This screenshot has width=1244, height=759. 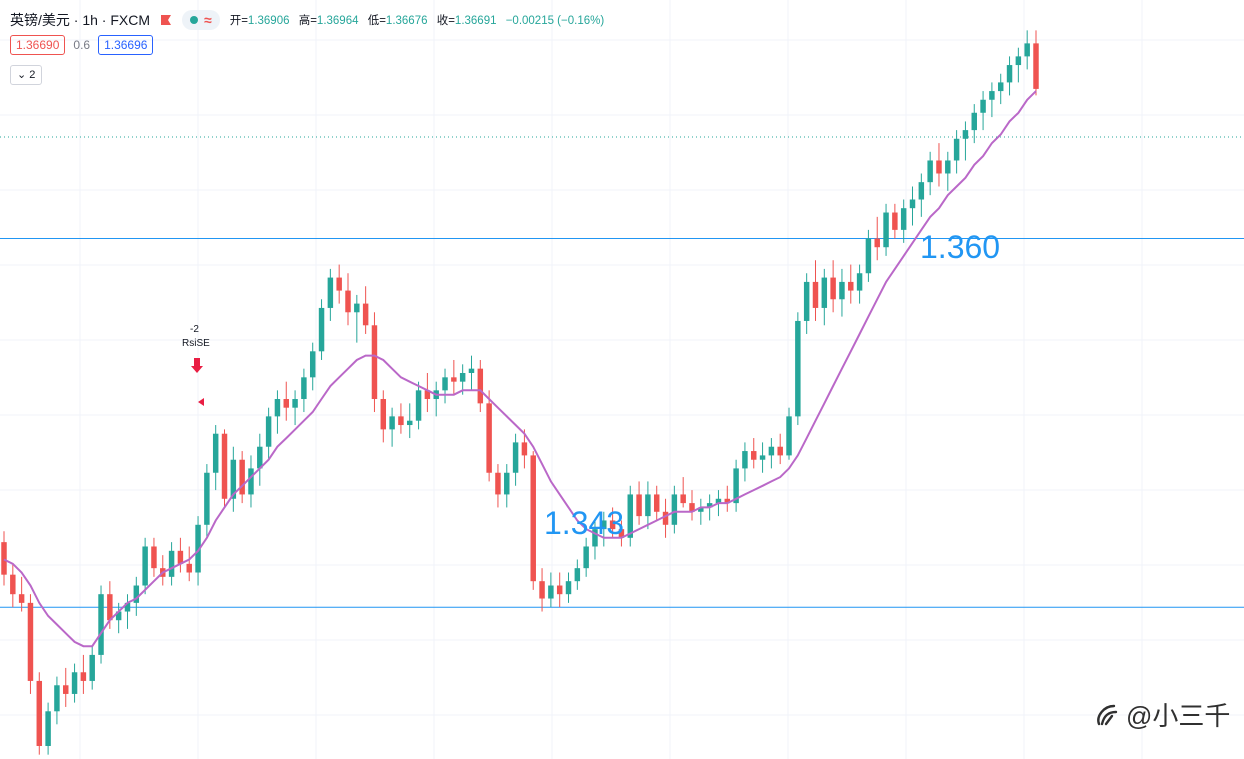 I want to click on indicator-toggle: ⌄ 2, so click(x=26, y=75).